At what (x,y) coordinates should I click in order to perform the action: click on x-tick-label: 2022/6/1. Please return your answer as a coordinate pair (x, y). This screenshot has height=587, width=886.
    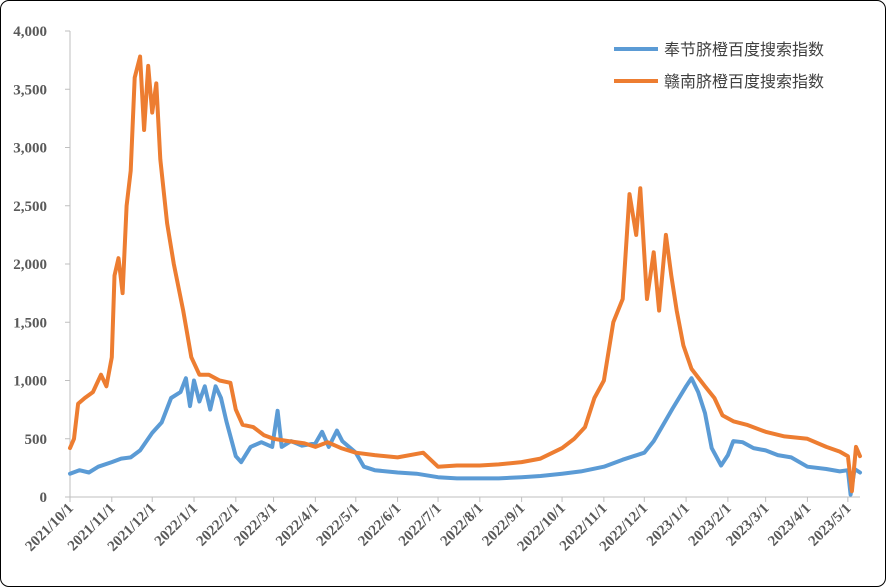
    Looking at the image, I should click on (379, 525).